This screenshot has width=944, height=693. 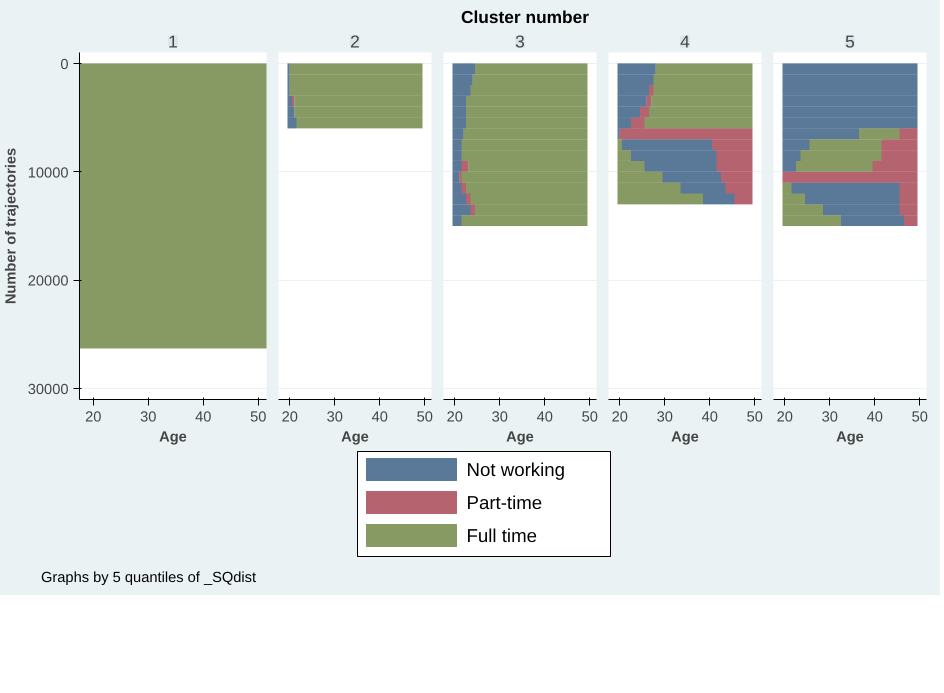 I want to click on y-tick-label: 10000, so click(x=48, y=173).